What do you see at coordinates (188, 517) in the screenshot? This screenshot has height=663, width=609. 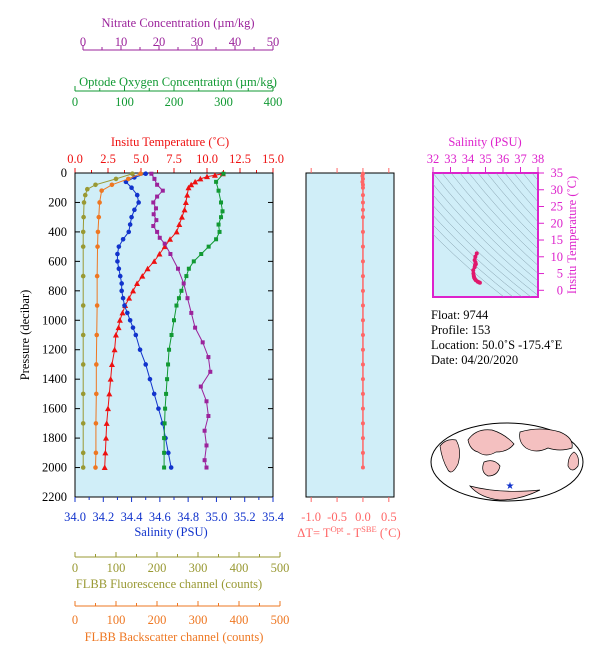 I see `salinity-tick-label: 34.8` at bounding box center [188, 517].